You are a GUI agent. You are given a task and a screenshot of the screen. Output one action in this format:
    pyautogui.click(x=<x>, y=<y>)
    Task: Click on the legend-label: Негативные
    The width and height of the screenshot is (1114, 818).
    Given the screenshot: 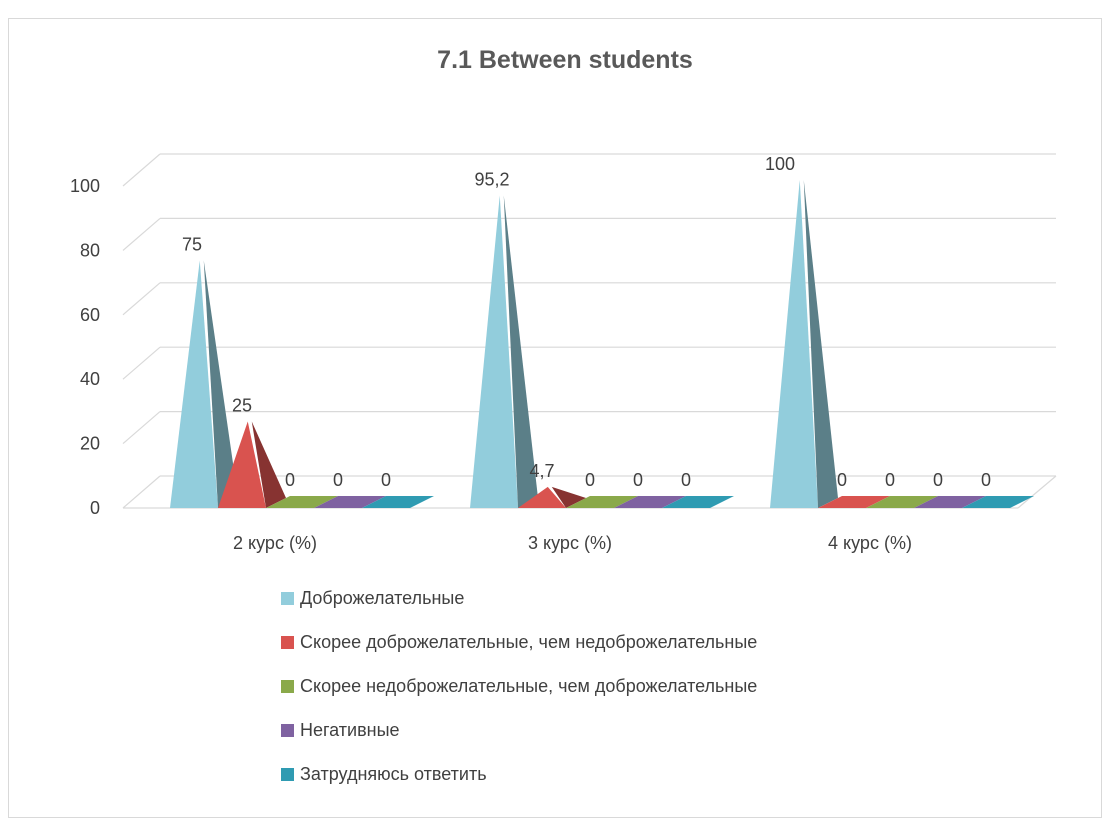 What is the action you would take?
    pyautogui.click(x=350, y=730)
    